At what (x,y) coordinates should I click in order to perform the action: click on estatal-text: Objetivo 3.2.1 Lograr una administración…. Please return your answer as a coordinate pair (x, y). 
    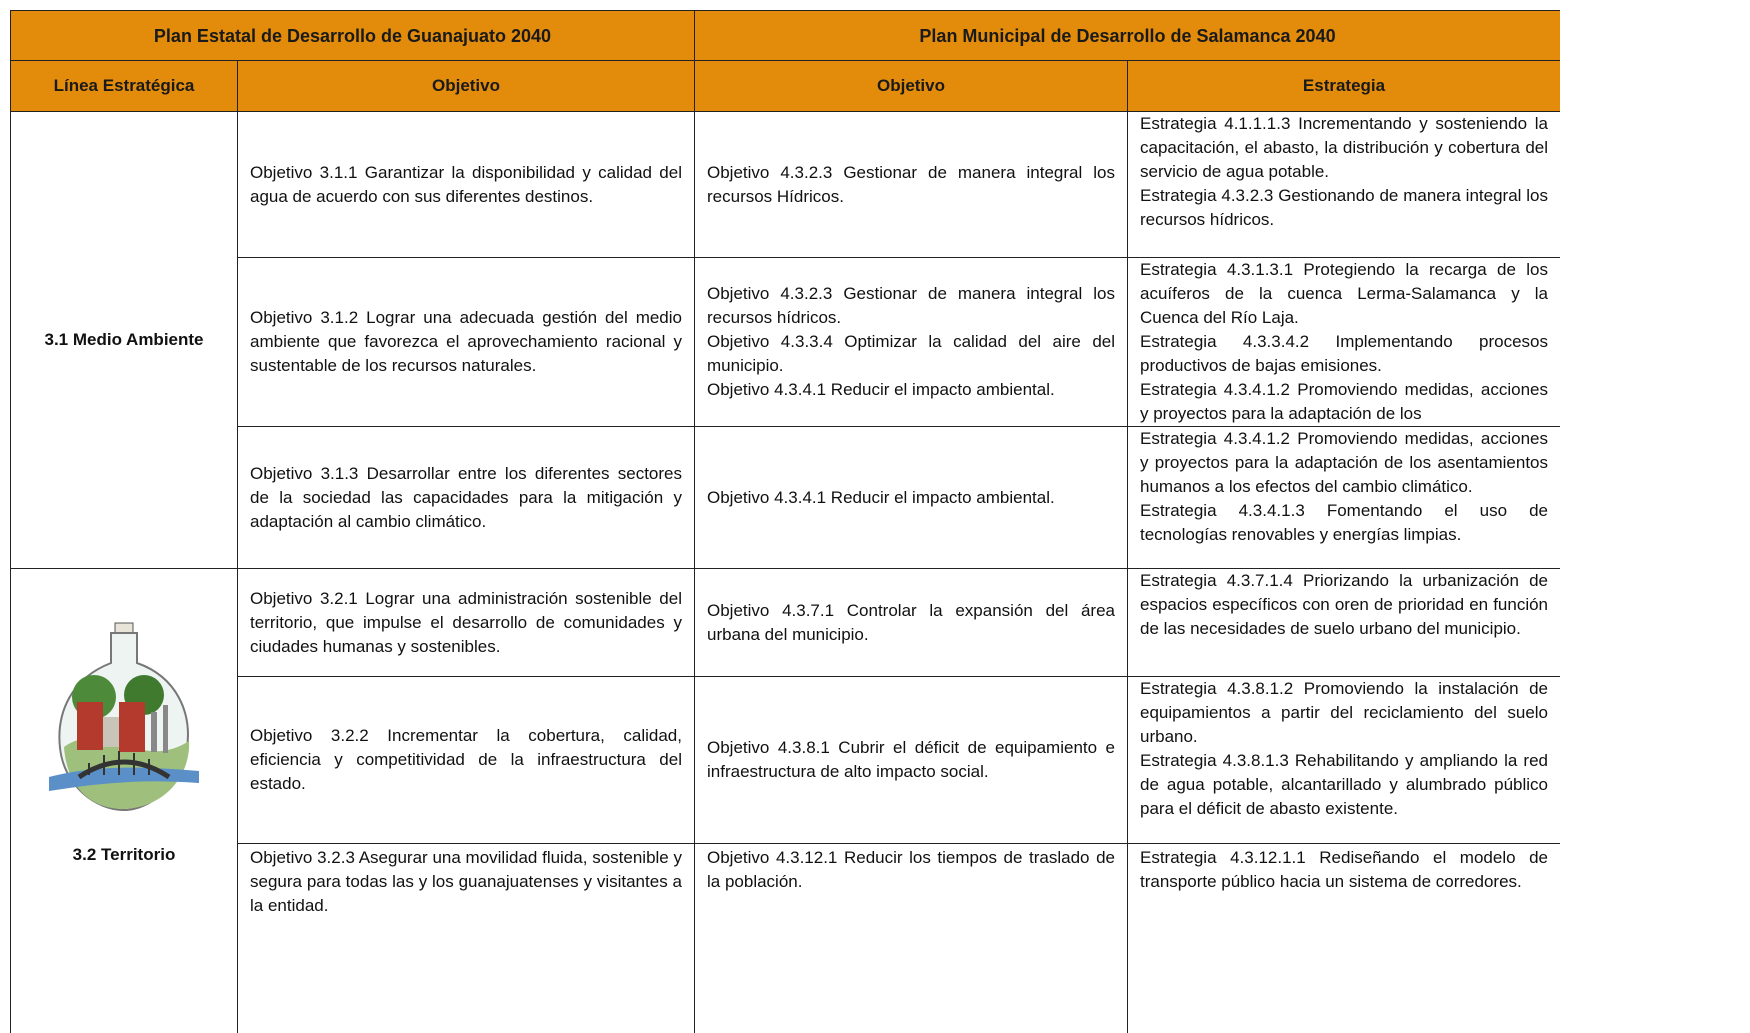
    Looking at the image, I should click on (466, 622).